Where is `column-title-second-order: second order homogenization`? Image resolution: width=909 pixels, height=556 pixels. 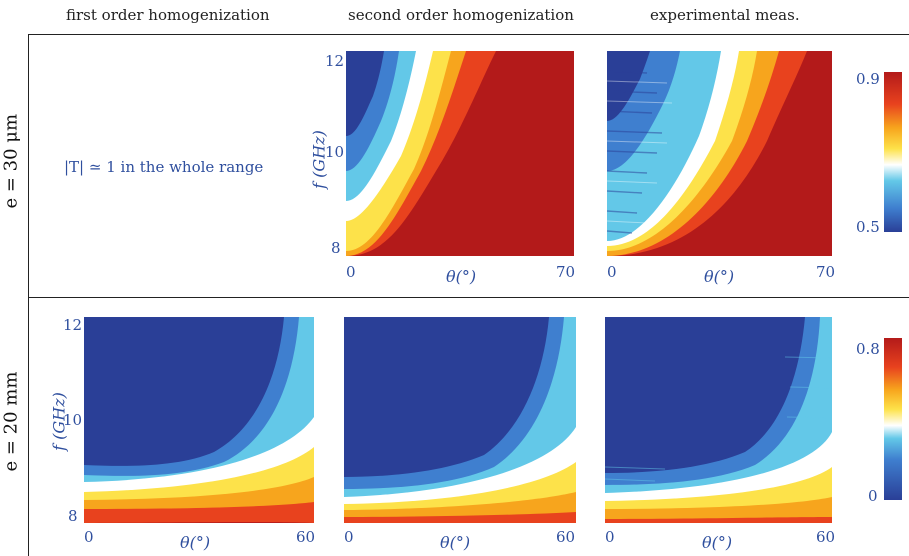 column-title-second-order: second order homogenization is located at coordinates (461, 15).